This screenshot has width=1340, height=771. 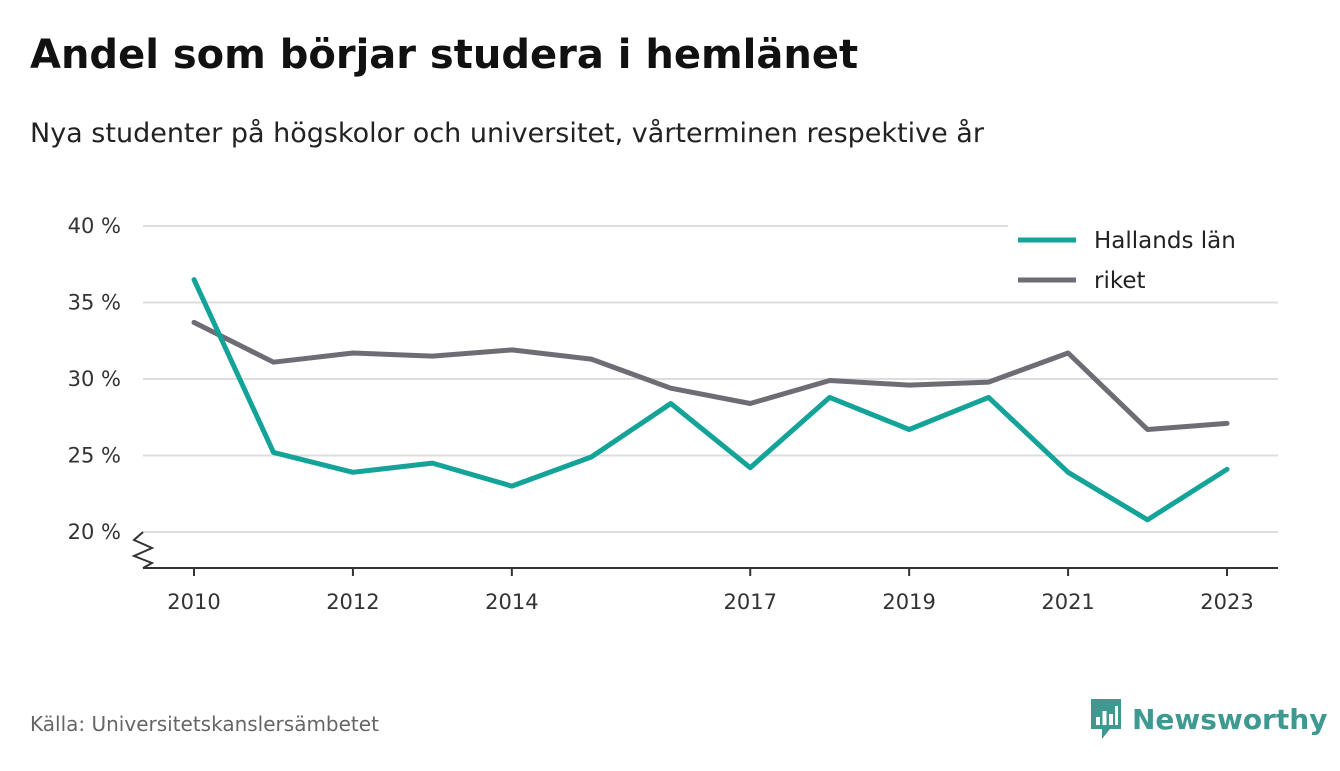 What do you see at coordinates (1067, 602) in the screenshot?
I see `x-tick-label: 2021` at bounding box center [1067, 602].